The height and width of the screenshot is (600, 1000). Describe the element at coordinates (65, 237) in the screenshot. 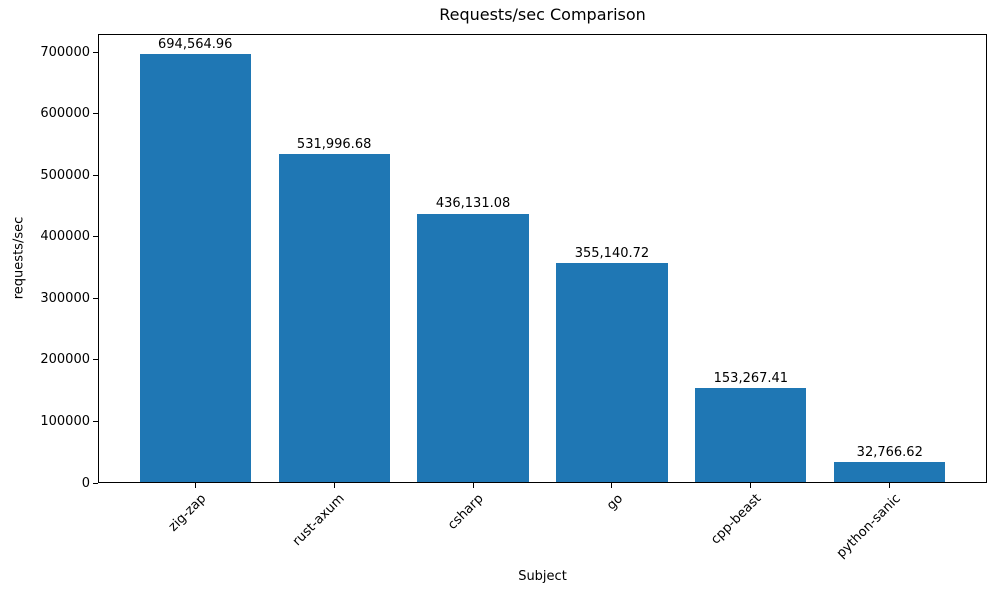

I see `y-tick-label: 400000` at that location.